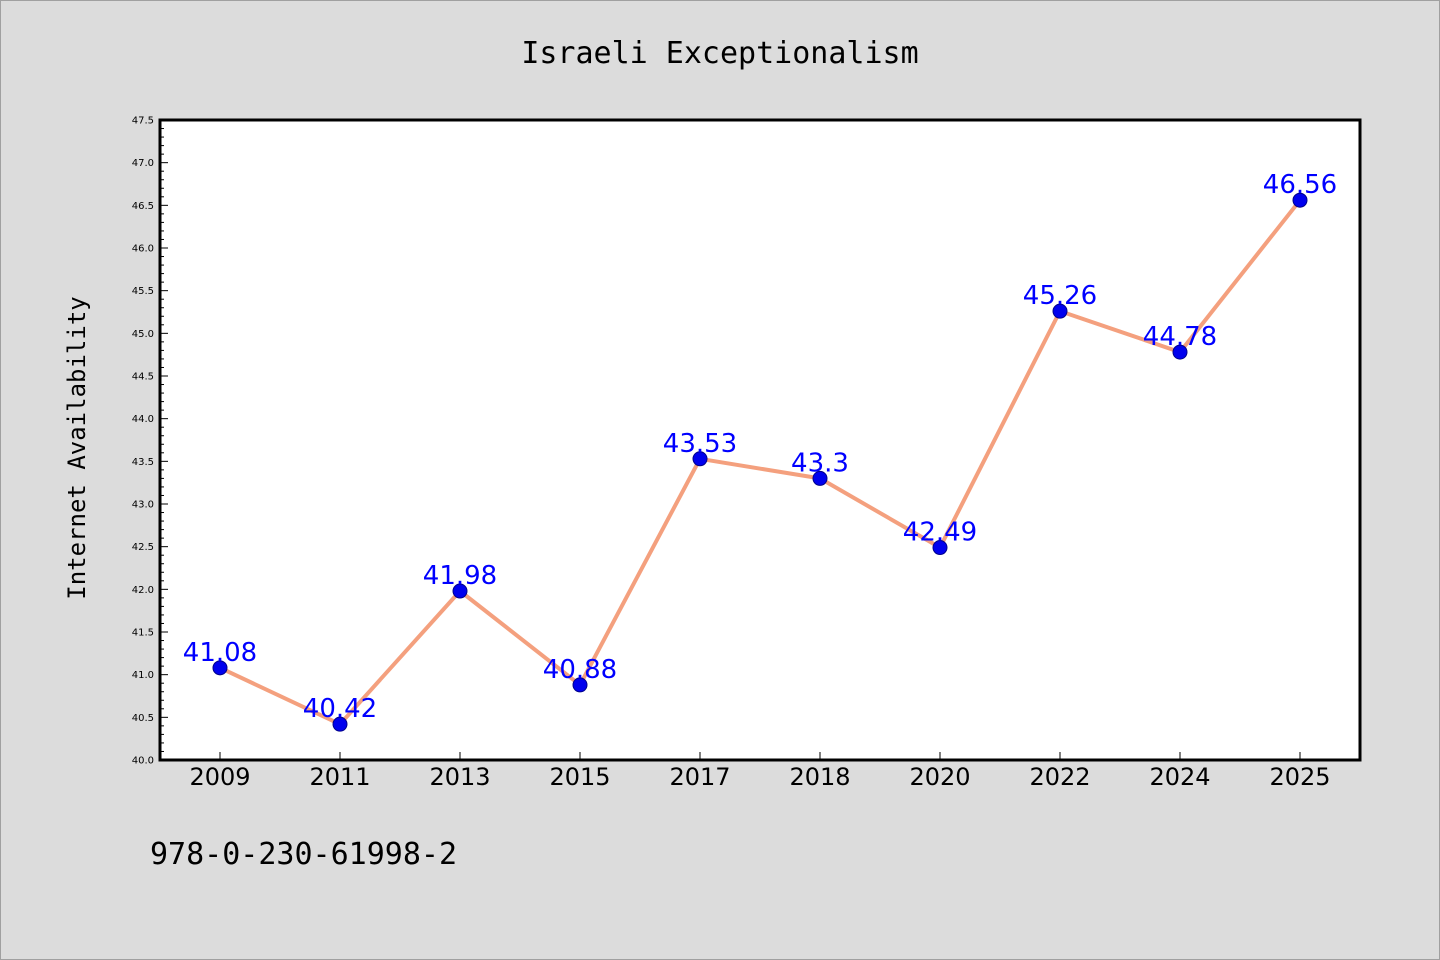 The width and height of the screenshot is (1440, 960). What do you see at coordinates (143, 505) in the screenshot?
I see `y-tick-label: 43.0` at bounding box center [143, 505].